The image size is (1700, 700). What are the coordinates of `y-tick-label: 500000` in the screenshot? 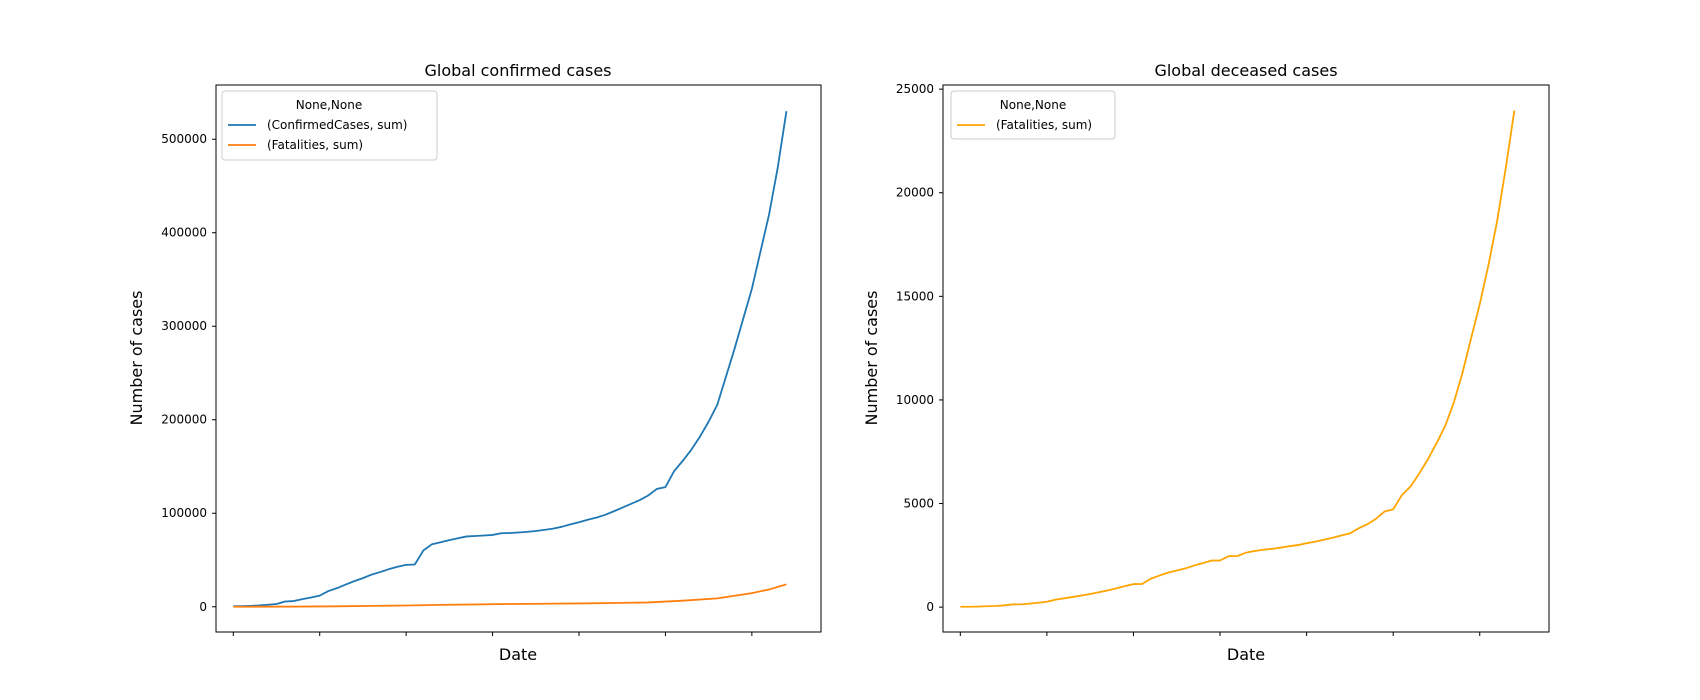 It's located at (184, 139).